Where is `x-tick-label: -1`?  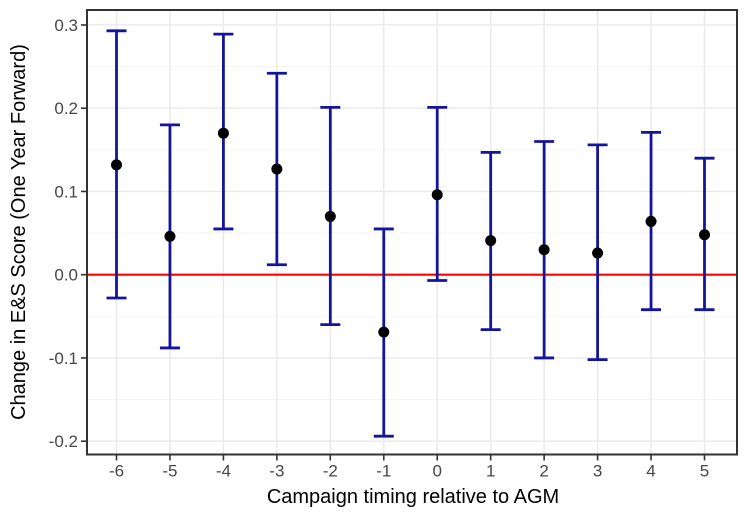 x-tick-label: -1 is located at coordinates (383, 471).